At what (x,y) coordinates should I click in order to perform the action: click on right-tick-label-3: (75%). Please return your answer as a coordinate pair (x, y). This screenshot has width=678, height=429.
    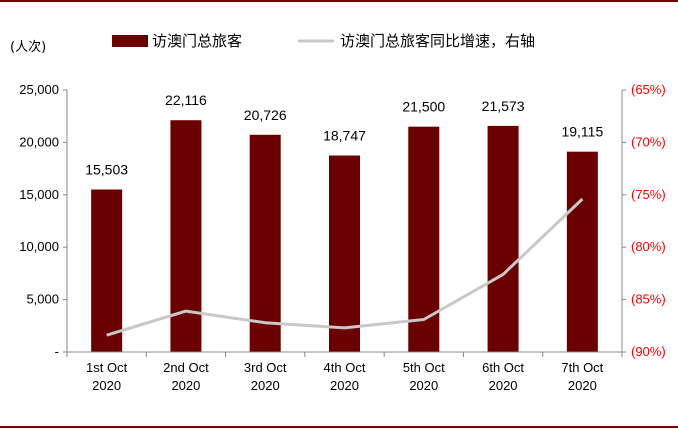
    Looking at the image, I should click on (648, 194).